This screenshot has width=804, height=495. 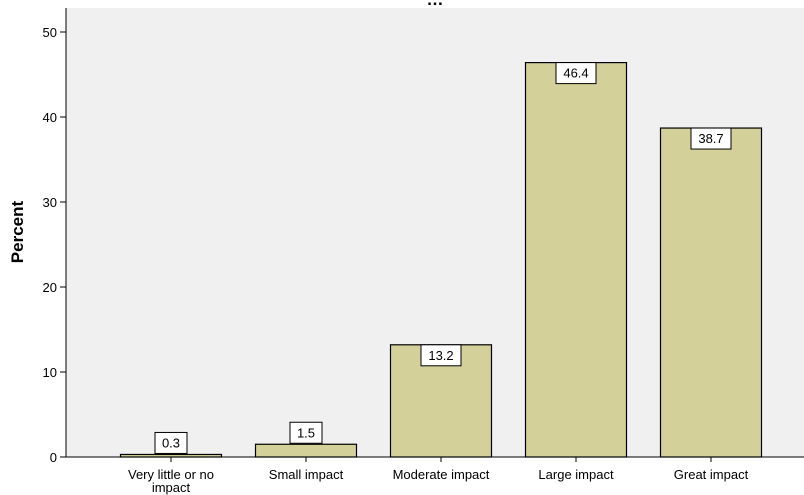 I want to click on y-tick-label: 40, so click(x=50, y=117).